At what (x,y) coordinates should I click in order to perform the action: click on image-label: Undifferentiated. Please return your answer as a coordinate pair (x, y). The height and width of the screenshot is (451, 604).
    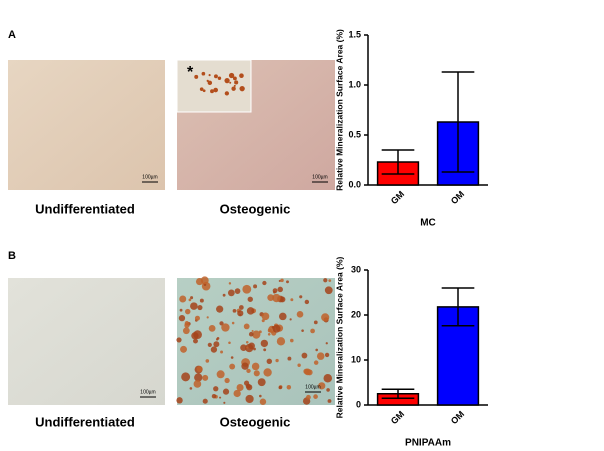
    Looking at the image, I should click on (85, 208).